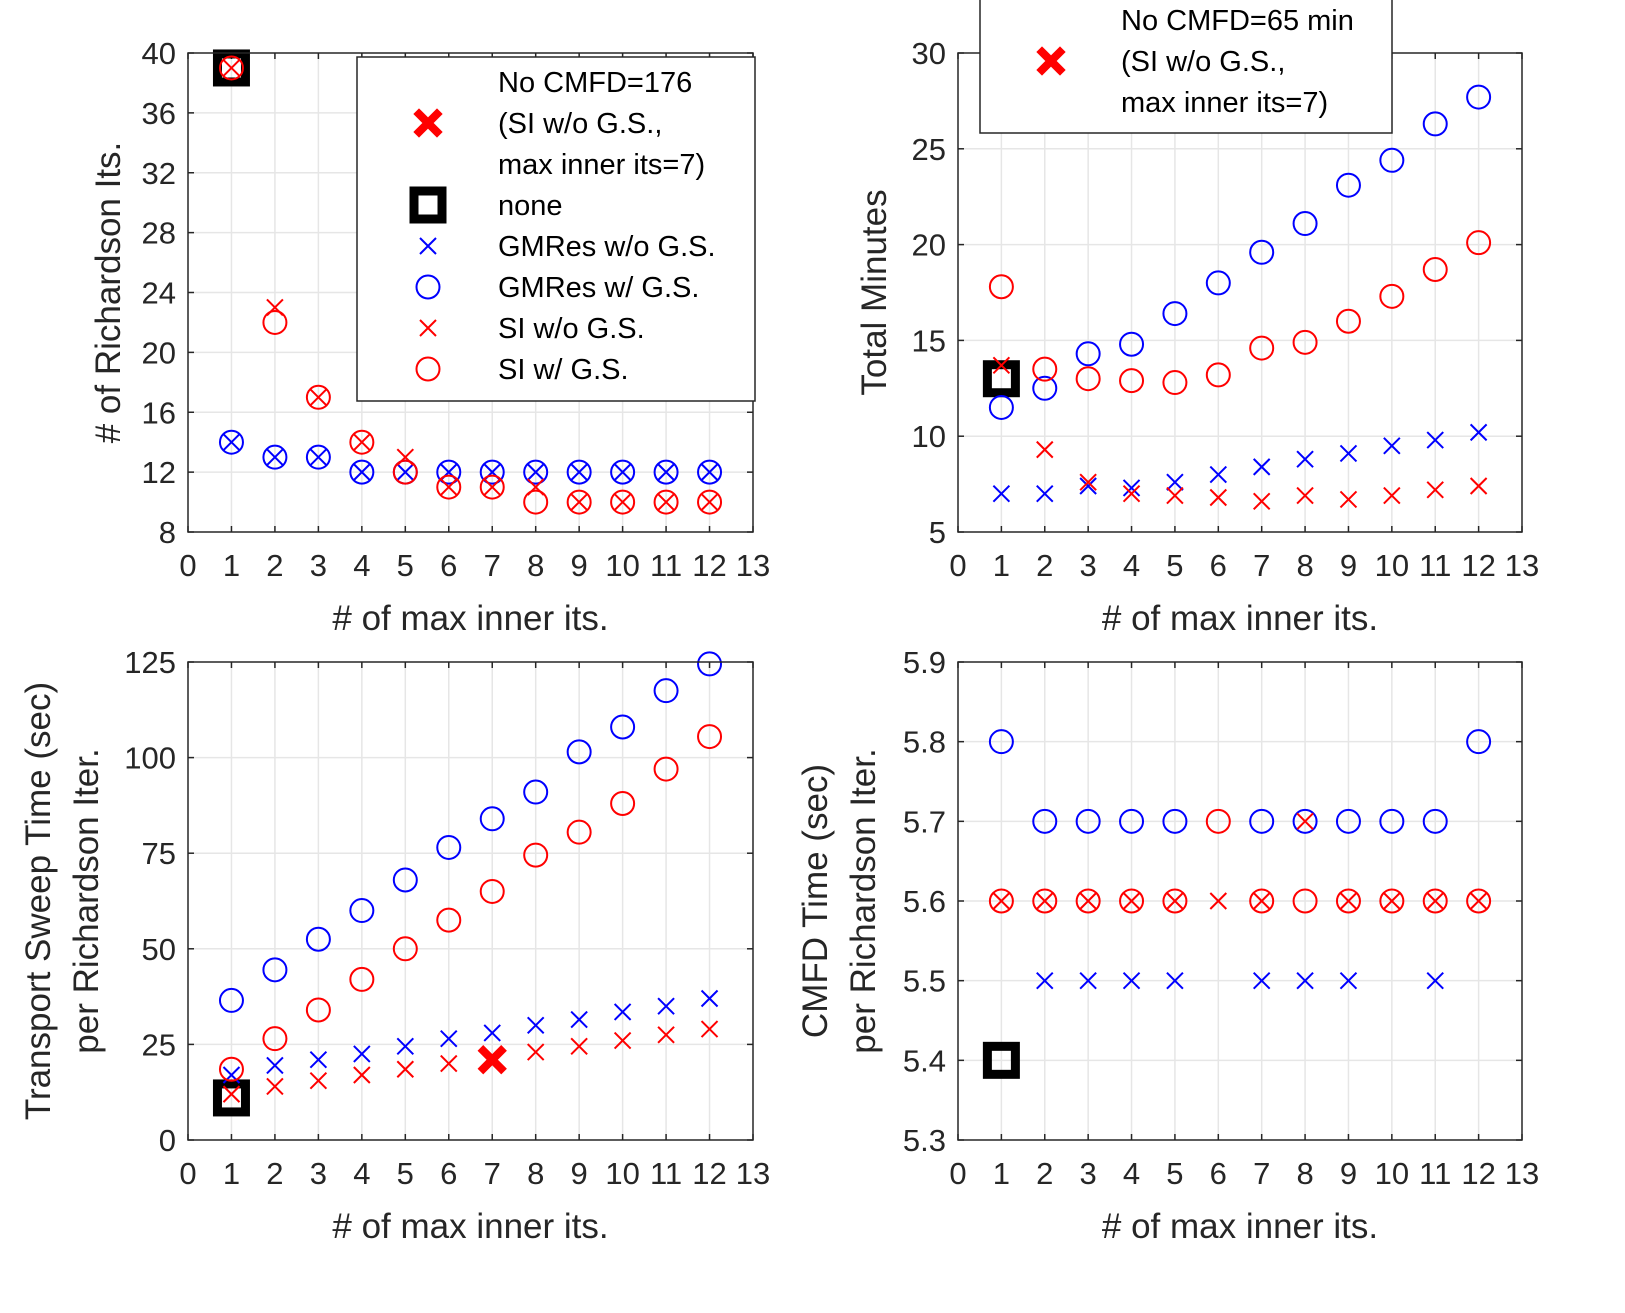 This screenshot has height=1313, width=1625. What do you see at coordinates (929, 245) in the screenshot?
I see `y-tick-label: 20` at bounding box center [929, 245].